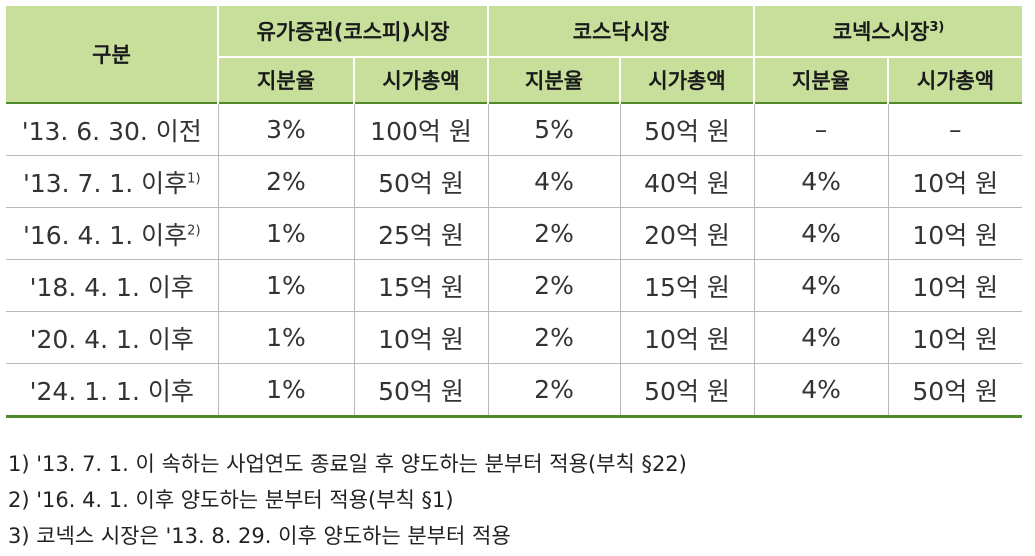 This screenshot has width=1035, height=556. I want to click on table-row: '13. 6. 30. 이전 3% 100억 원 5% 50억 원 – –, so click(514, 129).